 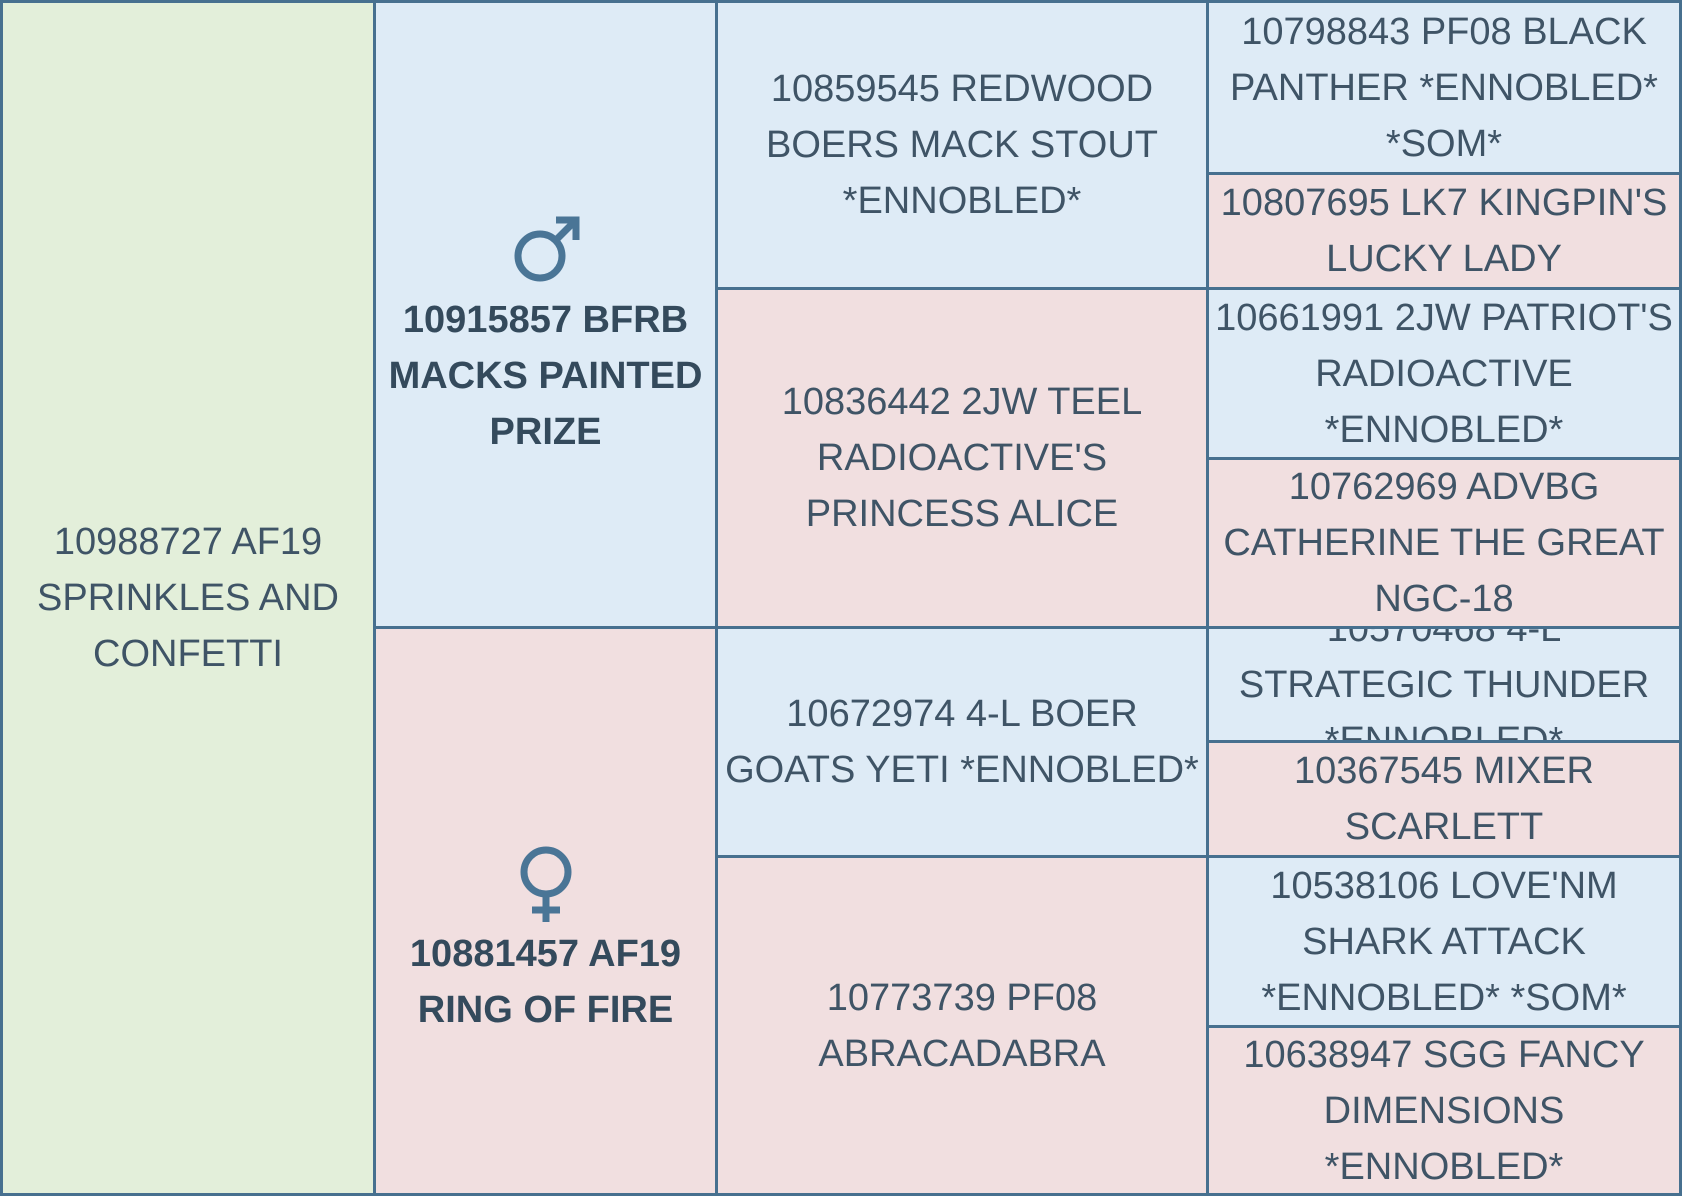 I want to click on sire-cell: 10915857 BFRB MACKS PAINTED PRIZE, so click(x=545, y=314).